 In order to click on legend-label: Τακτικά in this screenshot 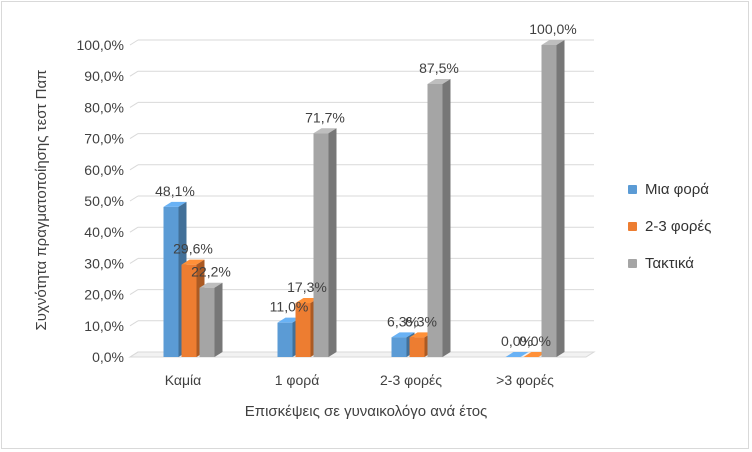, I will do `click(669, 263)`.